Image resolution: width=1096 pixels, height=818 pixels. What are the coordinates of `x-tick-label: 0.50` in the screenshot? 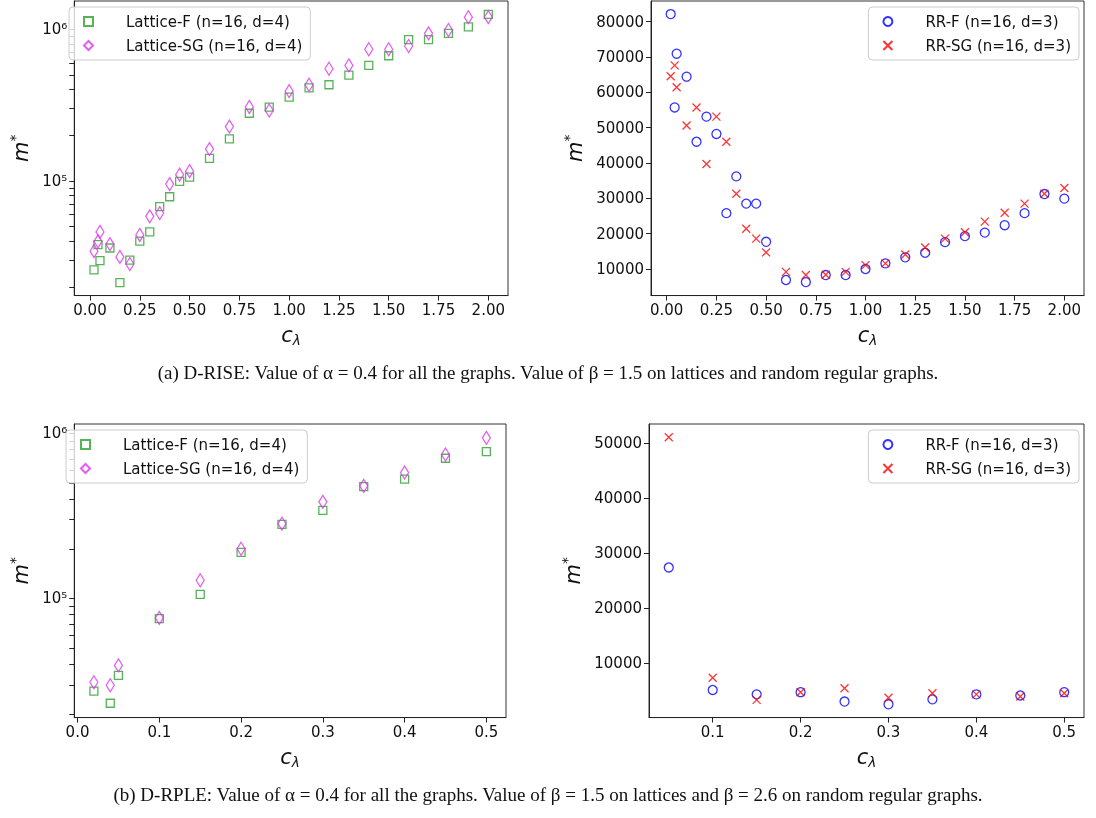 It's located at (189, 310).